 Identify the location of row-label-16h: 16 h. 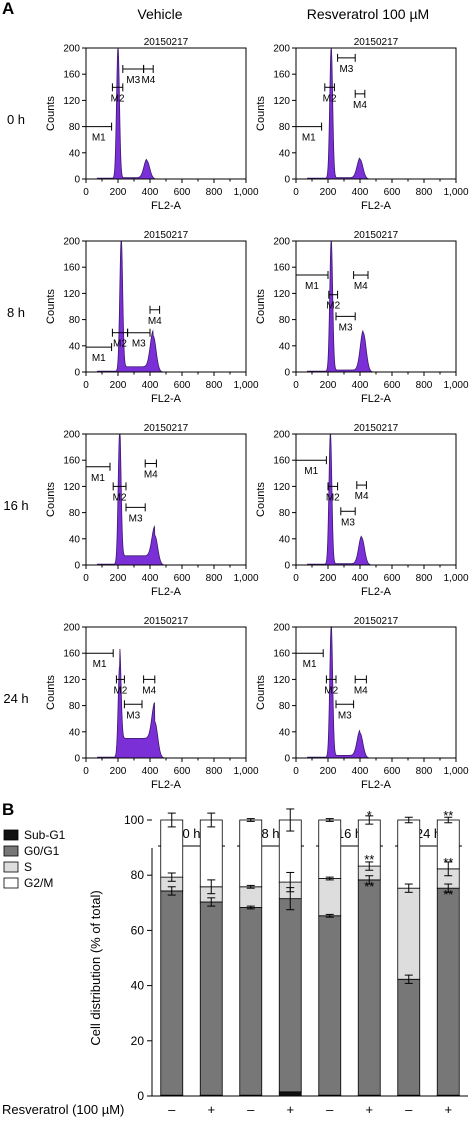
(15, 505).